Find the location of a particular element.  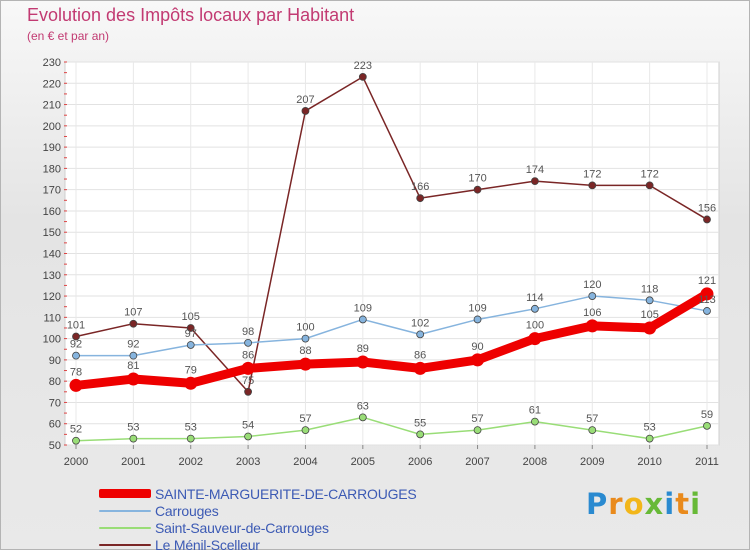

y-tick-label: 50 is located at coordinates (55, 446).